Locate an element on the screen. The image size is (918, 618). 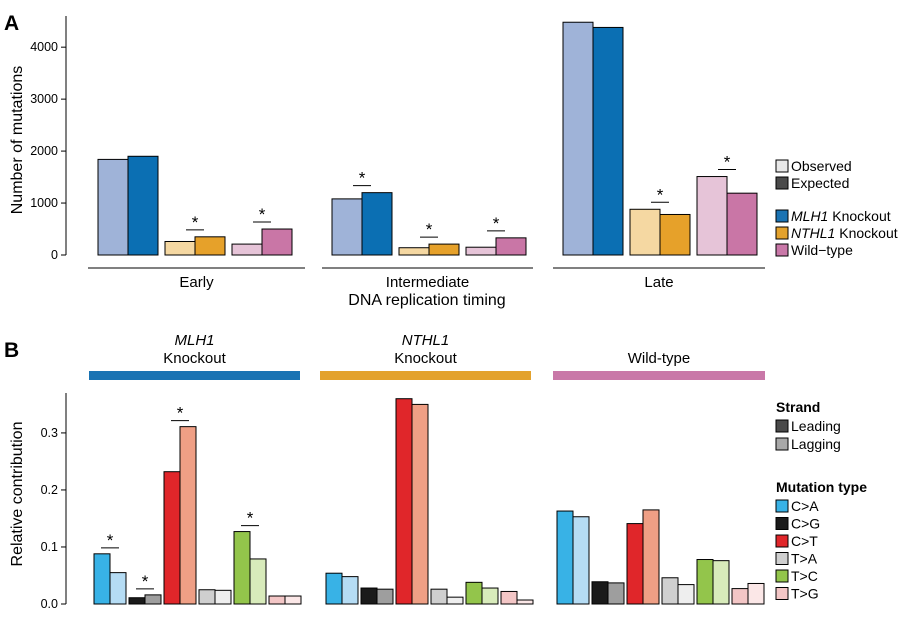
legend-mlh1-swatch is located at coordinates (782, 216).